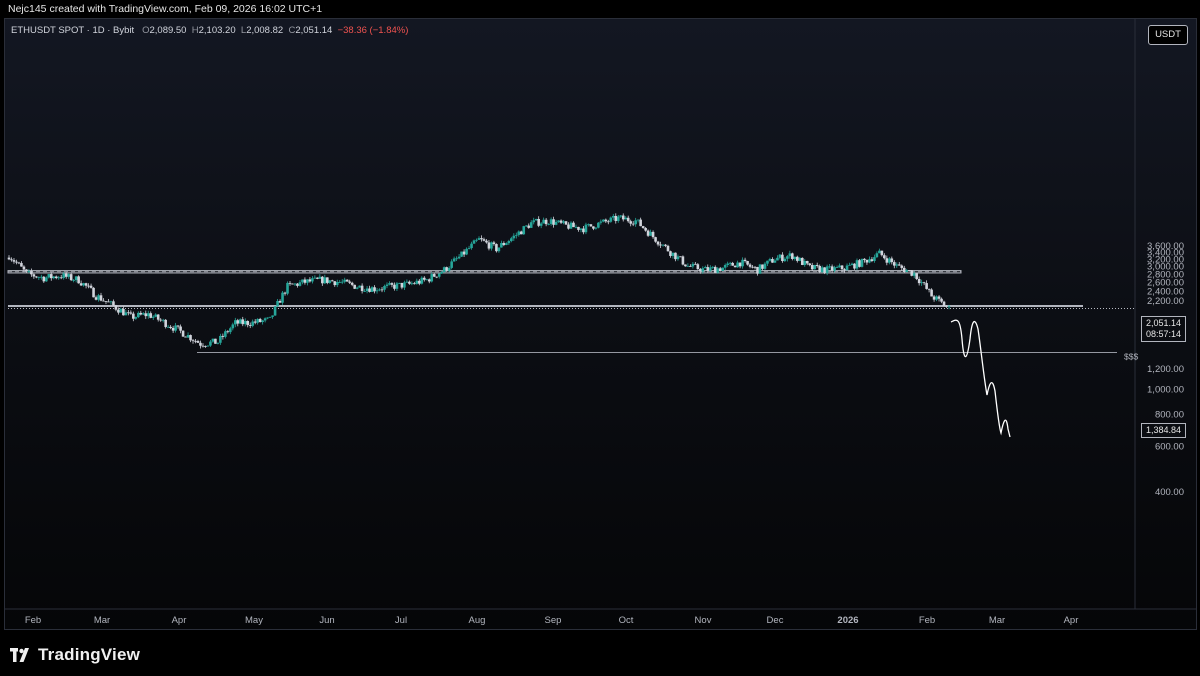 Image resolution: width=1200 pixels, height=676 pixels. What do you see at coordinates (1165, 259) in the screenshot?
I see `price-axis-label: 3,200.00` at bounding box center [1165, 259].